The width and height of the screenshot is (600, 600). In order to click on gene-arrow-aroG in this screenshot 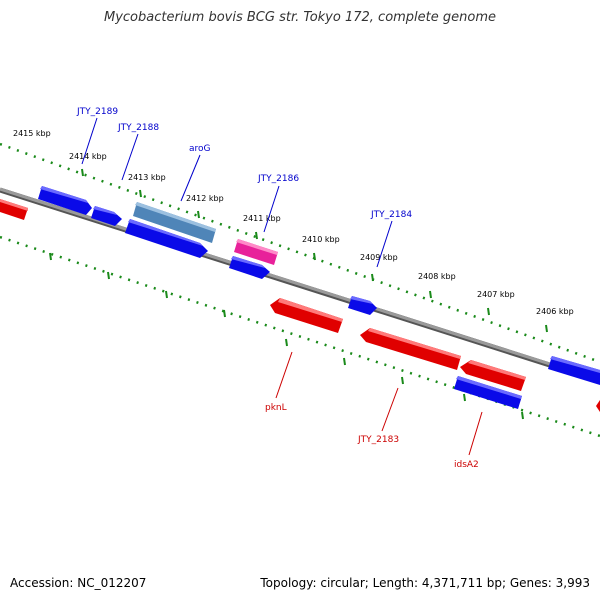, I will do `click(174, 222)`.